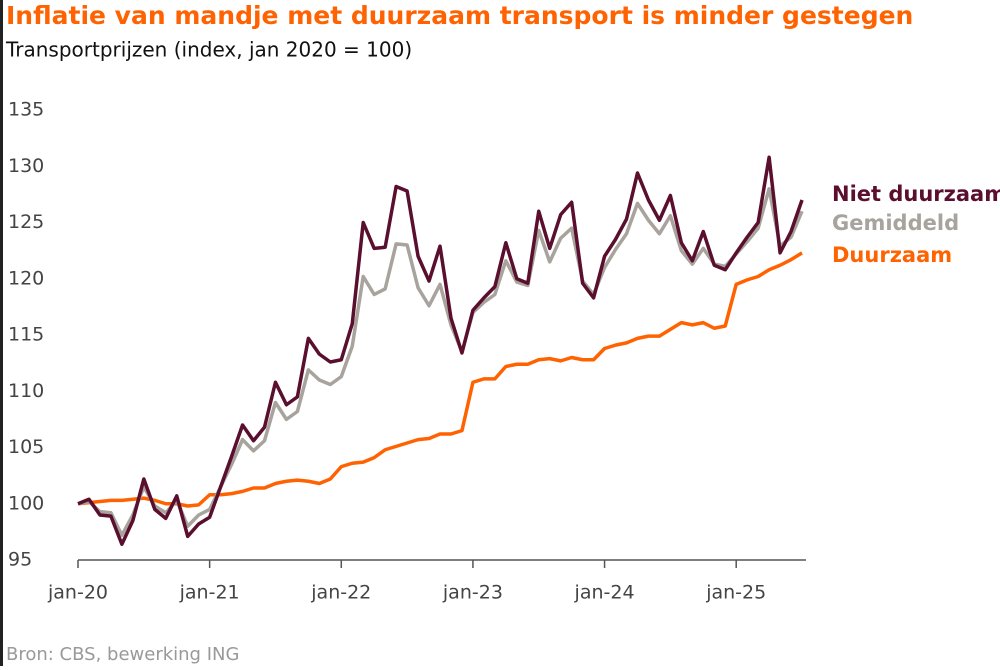  What do you see at coordinates (895, 223) in the screenshot?
I see `legend-label: Gemiddeld` at bounding box center [895, 223].